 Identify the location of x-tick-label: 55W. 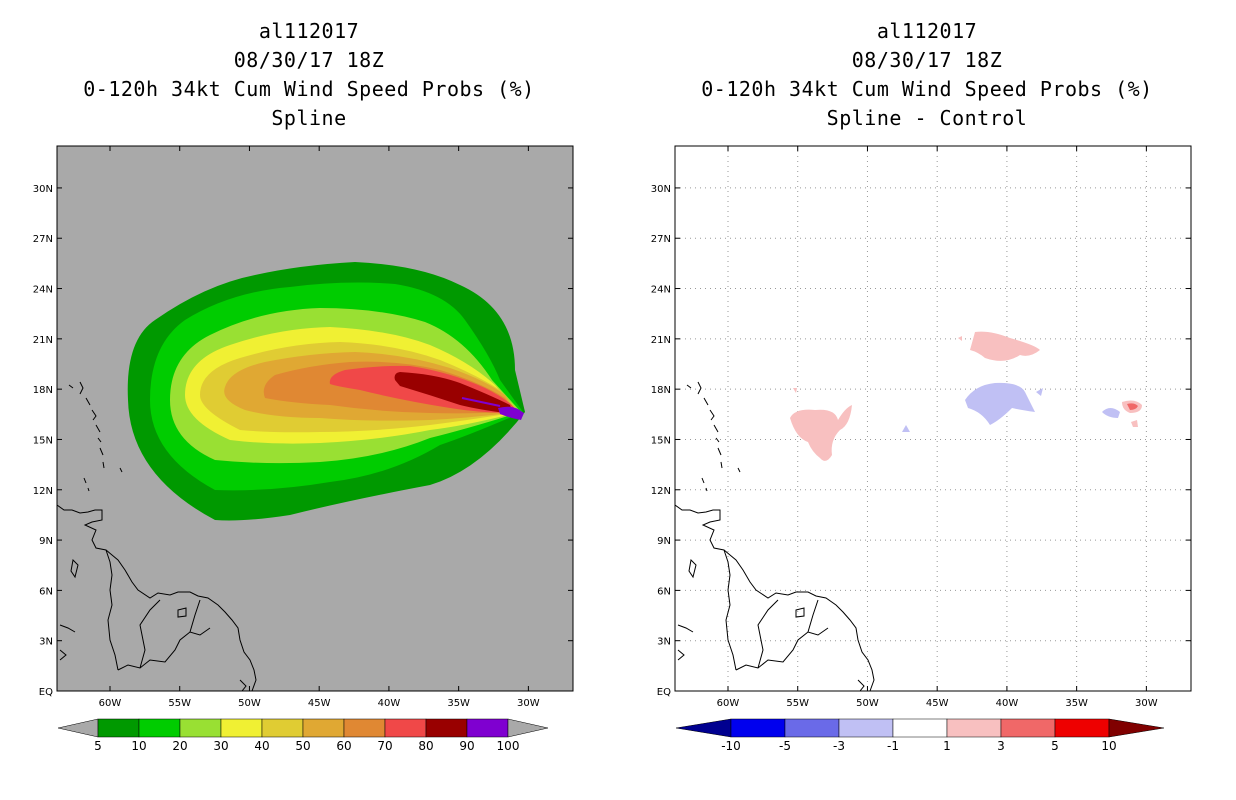
(797, 703).